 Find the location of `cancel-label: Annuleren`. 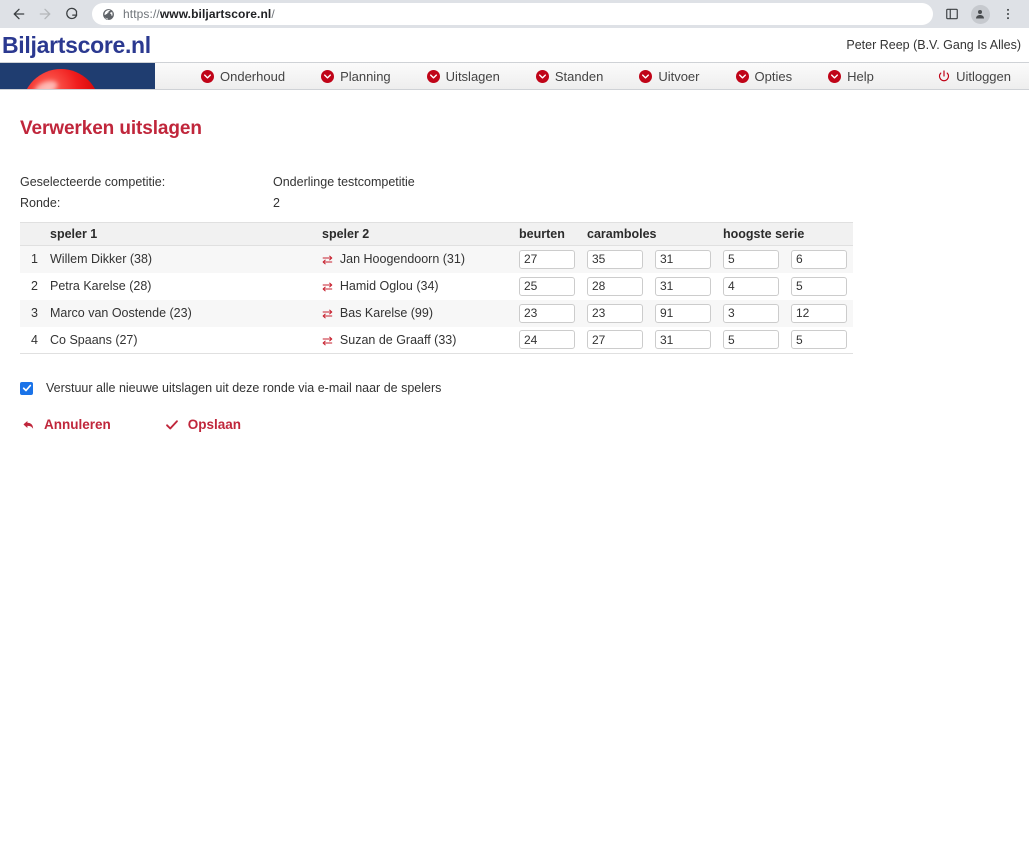

cancel-label: Annuleren is located at coordinates (77, 424).